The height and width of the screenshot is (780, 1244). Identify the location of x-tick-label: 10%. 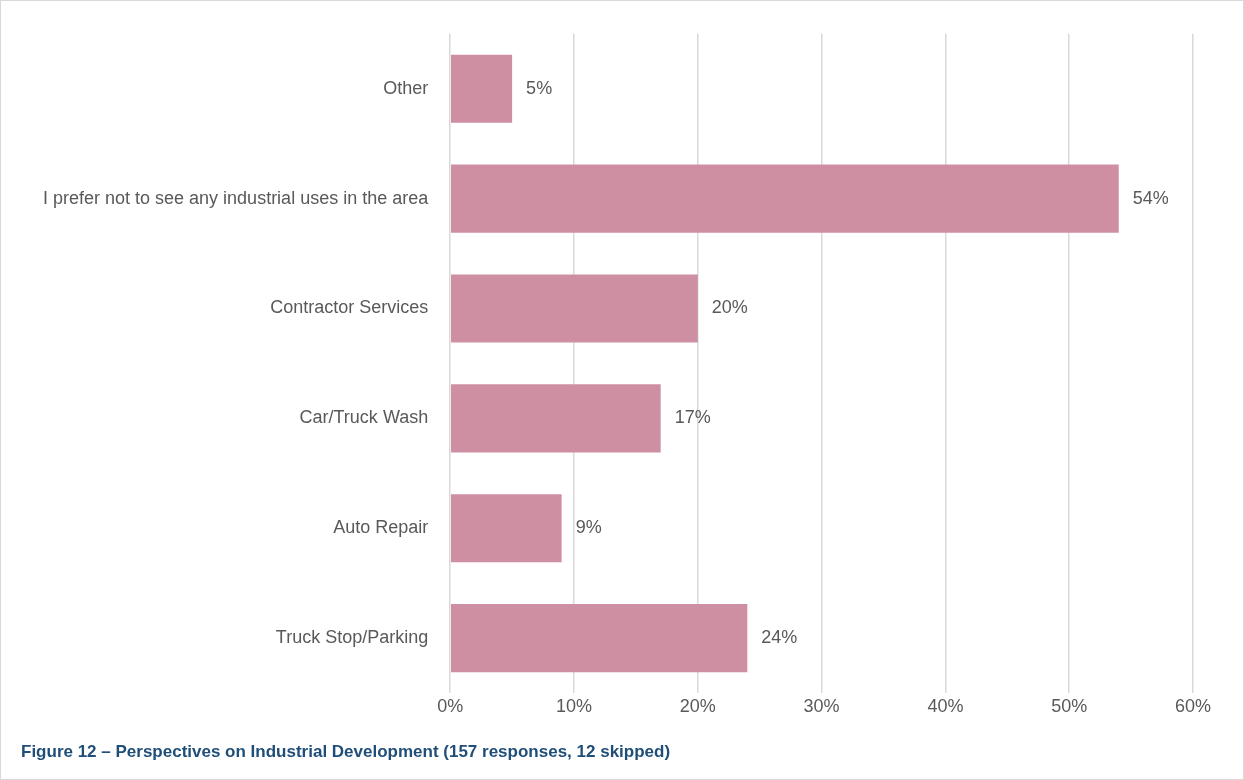
(574, 705).